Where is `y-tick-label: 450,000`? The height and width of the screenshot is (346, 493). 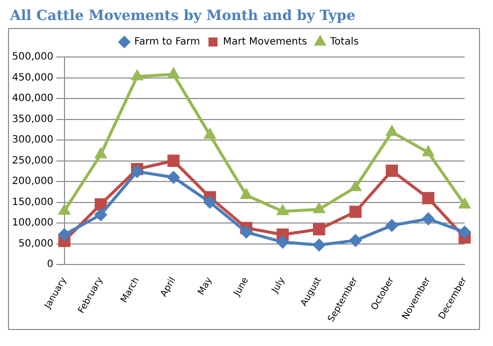
y-tick-label: 450,000 is located at coordinates (33, 78).